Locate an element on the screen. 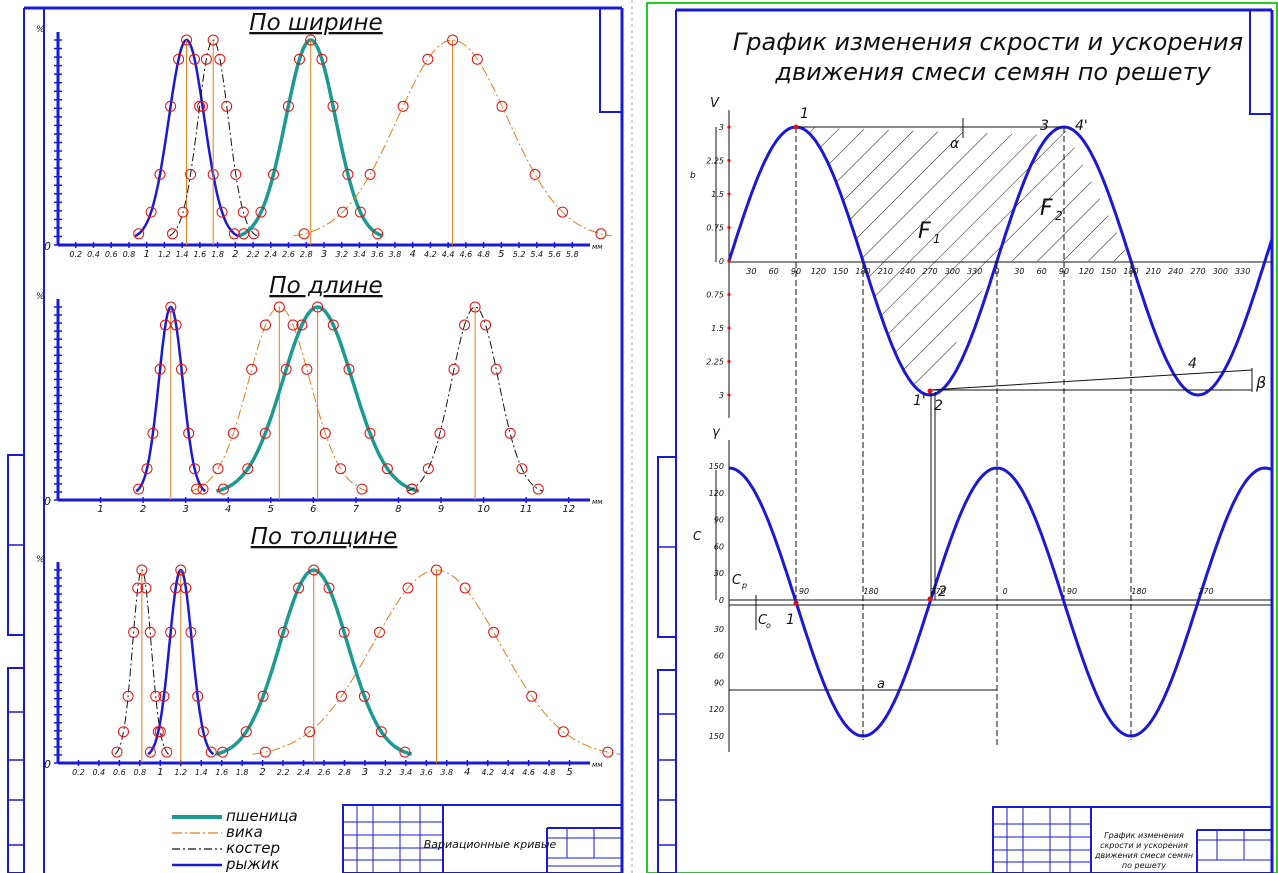  accel-tick-label: 120 is located at coordinates (716, 493).